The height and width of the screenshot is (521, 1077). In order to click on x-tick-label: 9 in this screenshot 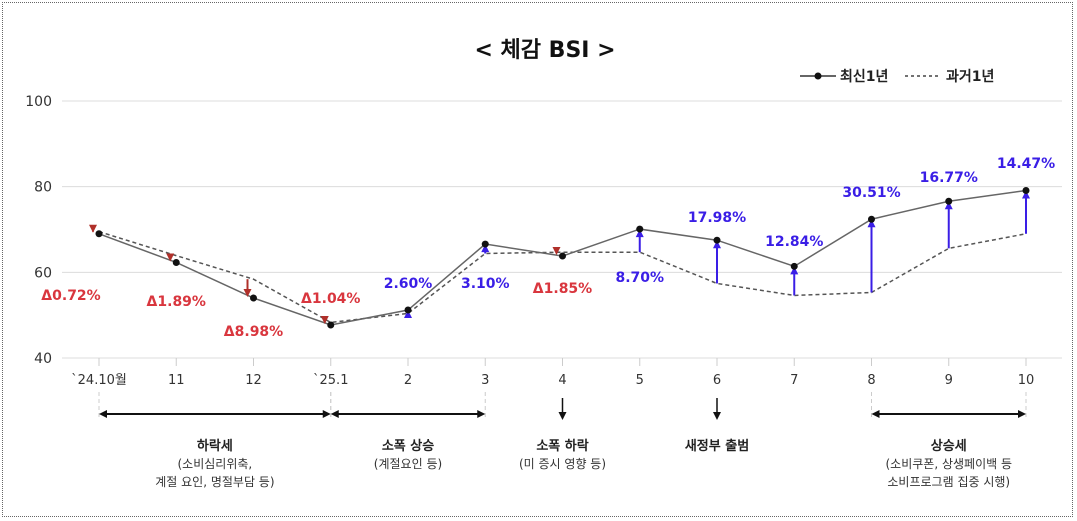, I will do `click(949, 380)`.